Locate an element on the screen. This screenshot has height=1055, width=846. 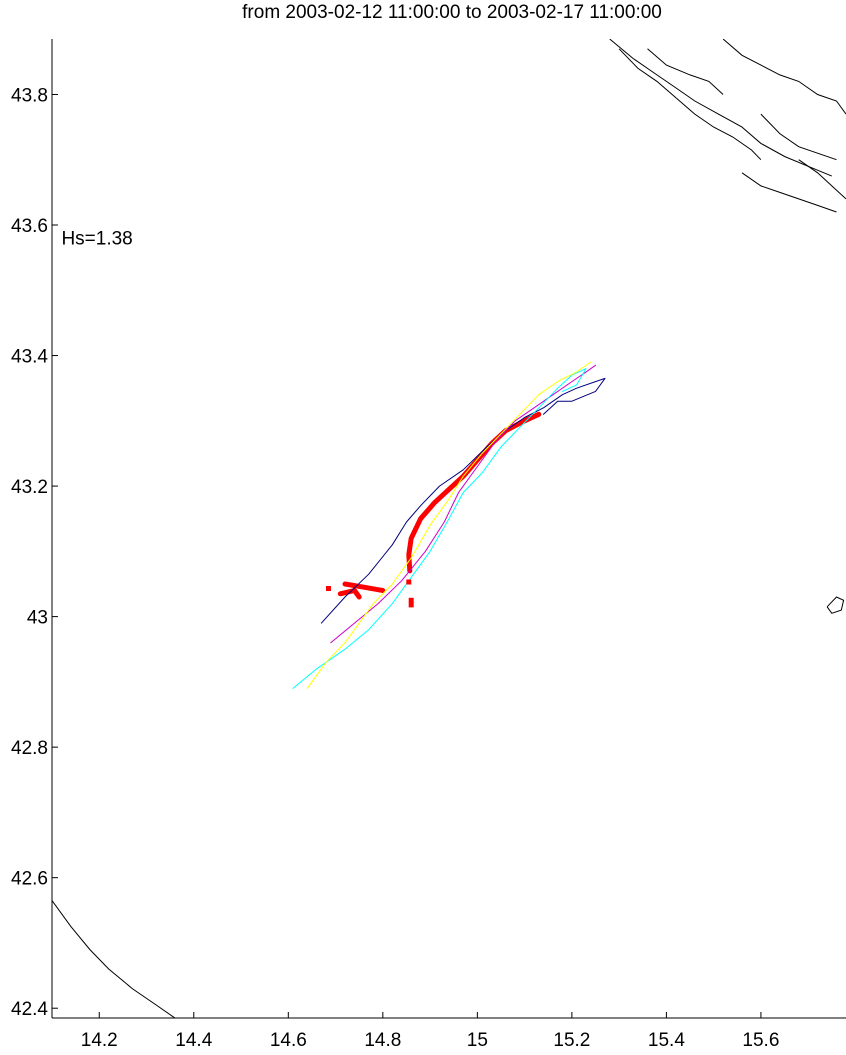
scatter-layer is located at coordinates (370, 593).